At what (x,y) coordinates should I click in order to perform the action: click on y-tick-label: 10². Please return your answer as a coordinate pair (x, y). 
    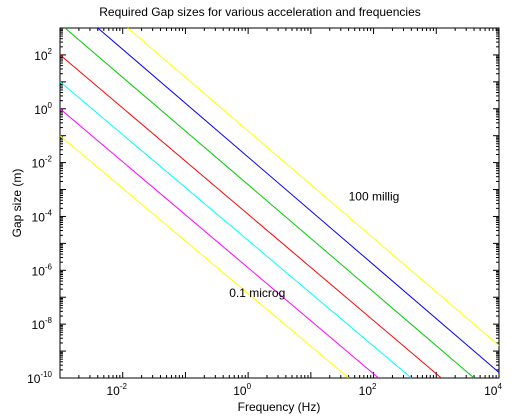
    Looking at the image, I should click on (43, 55).